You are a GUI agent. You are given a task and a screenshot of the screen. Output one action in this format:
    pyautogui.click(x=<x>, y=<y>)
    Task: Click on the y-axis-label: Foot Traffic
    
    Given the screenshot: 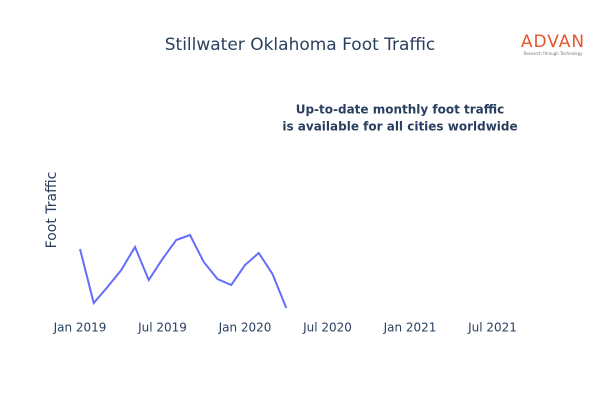 What is the action you would take?
    pyautogui.click(x=52, y=210)
    